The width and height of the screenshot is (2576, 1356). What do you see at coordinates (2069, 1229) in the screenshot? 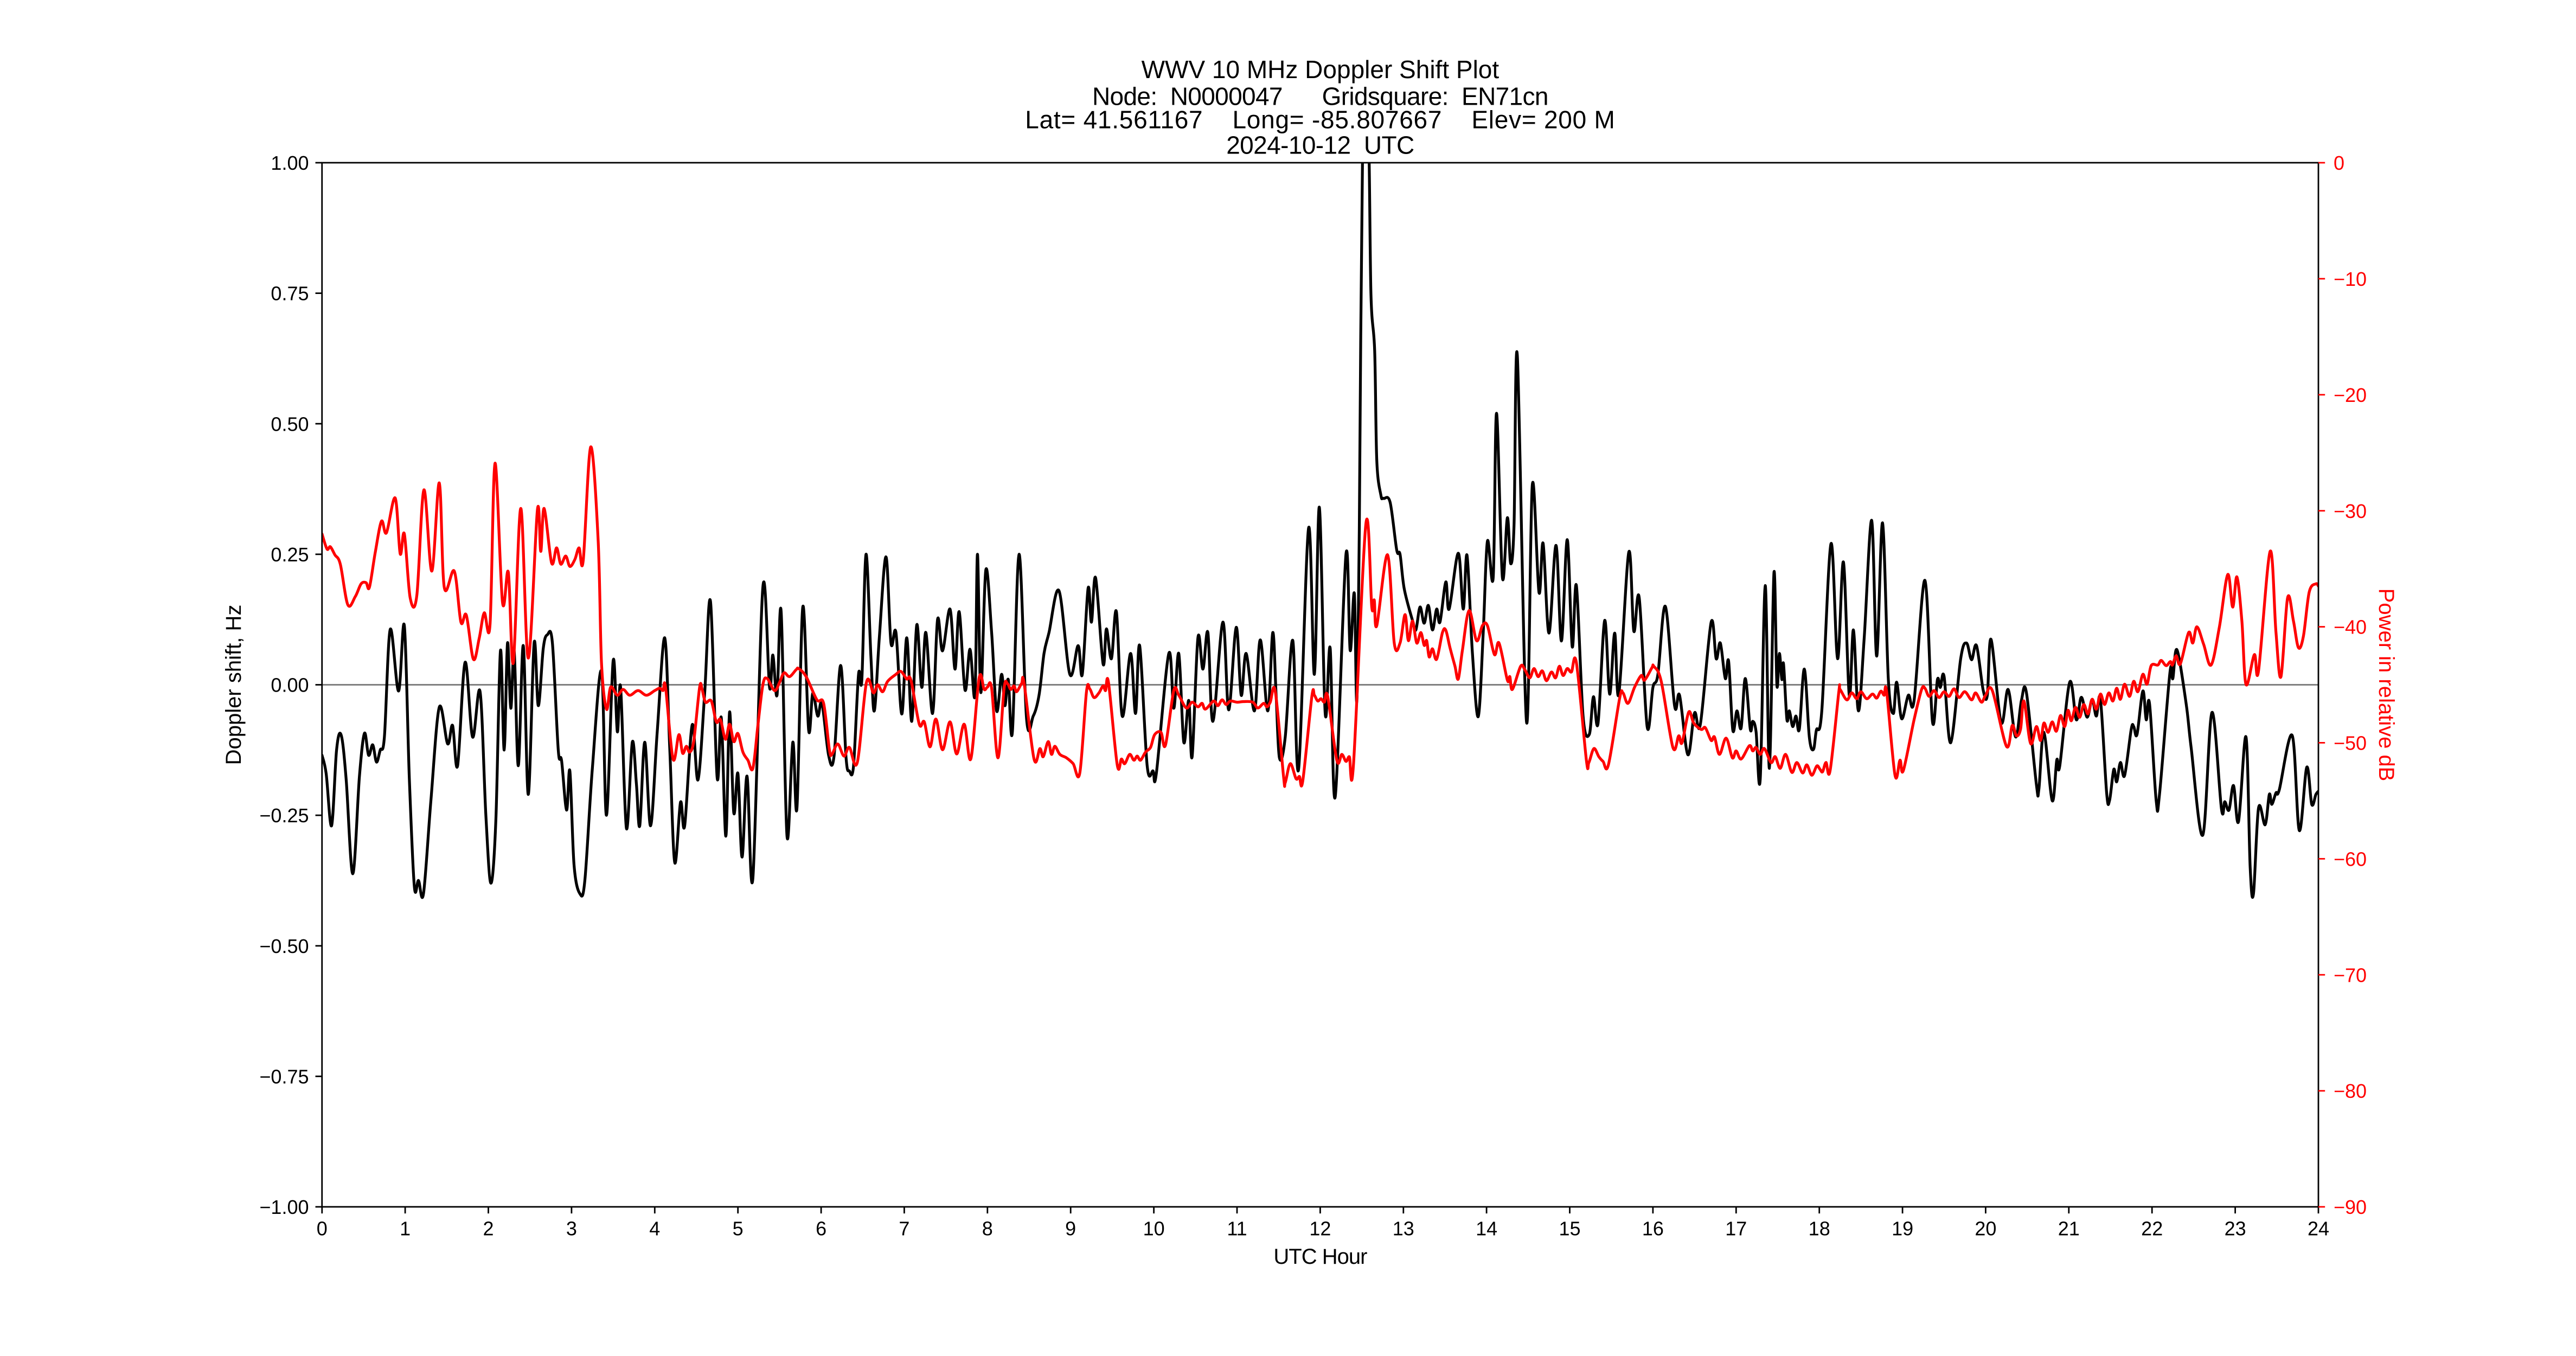
I see `svg-text: 21` at bounding box center [2069, 1229].